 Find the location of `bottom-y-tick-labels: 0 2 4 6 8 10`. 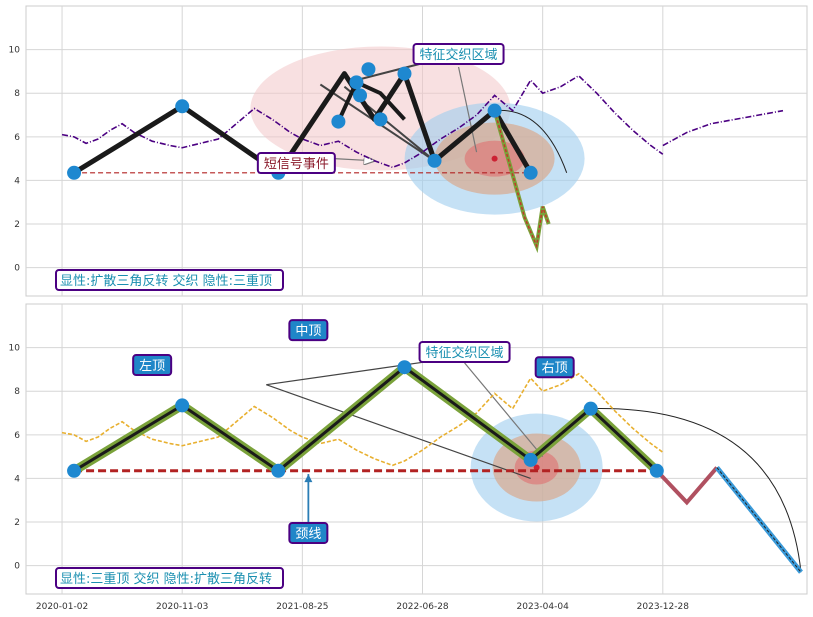

bottom-y-tick-labels: 0 2 4 6 8 10 is located at coordinates (15, 458).